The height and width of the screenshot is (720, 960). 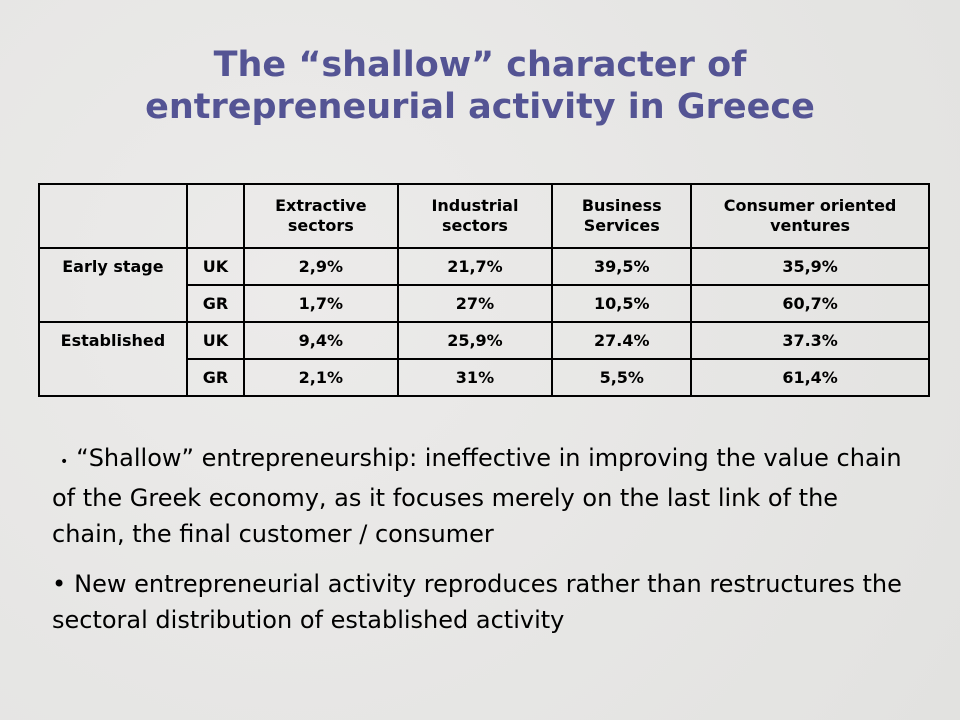 I want to click on table-row: Established UK 9,4% 25,9% 27.4% 37.3%, so click(x=484, y=359).